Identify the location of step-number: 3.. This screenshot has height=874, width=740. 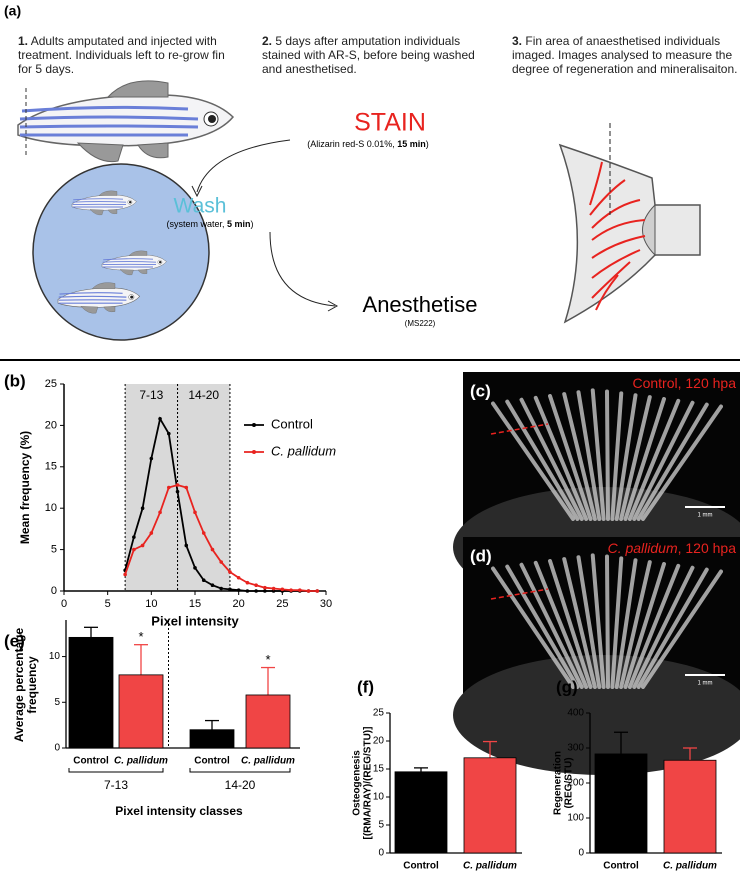
(517, 41).